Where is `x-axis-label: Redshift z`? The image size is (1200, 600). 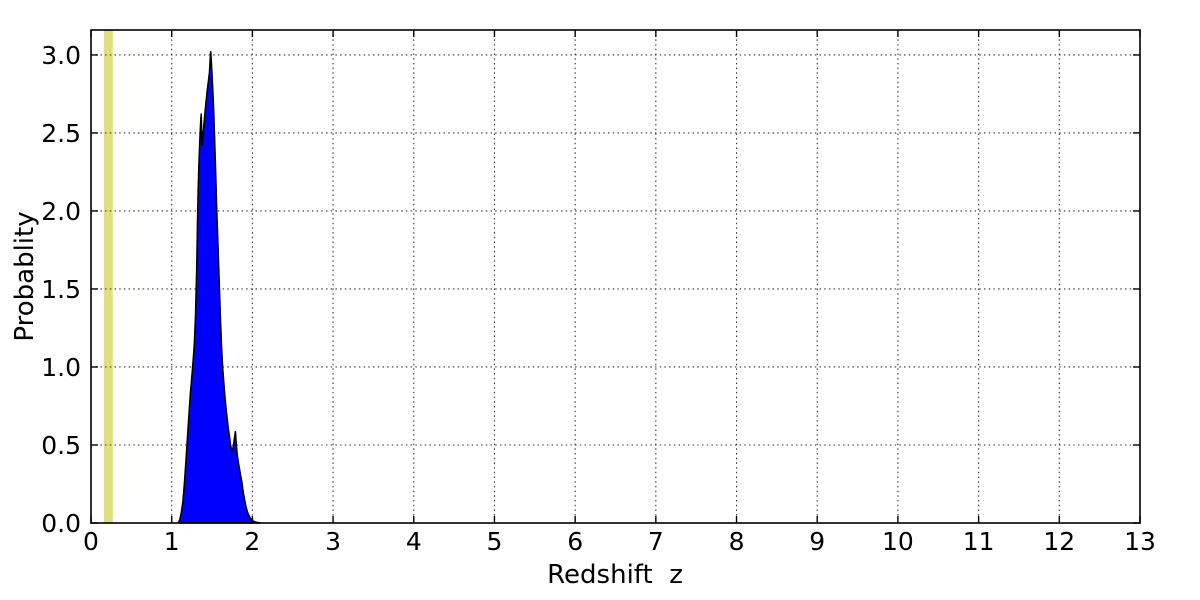 x-axis-label: Redshift z is located at coordinates (615, 575).